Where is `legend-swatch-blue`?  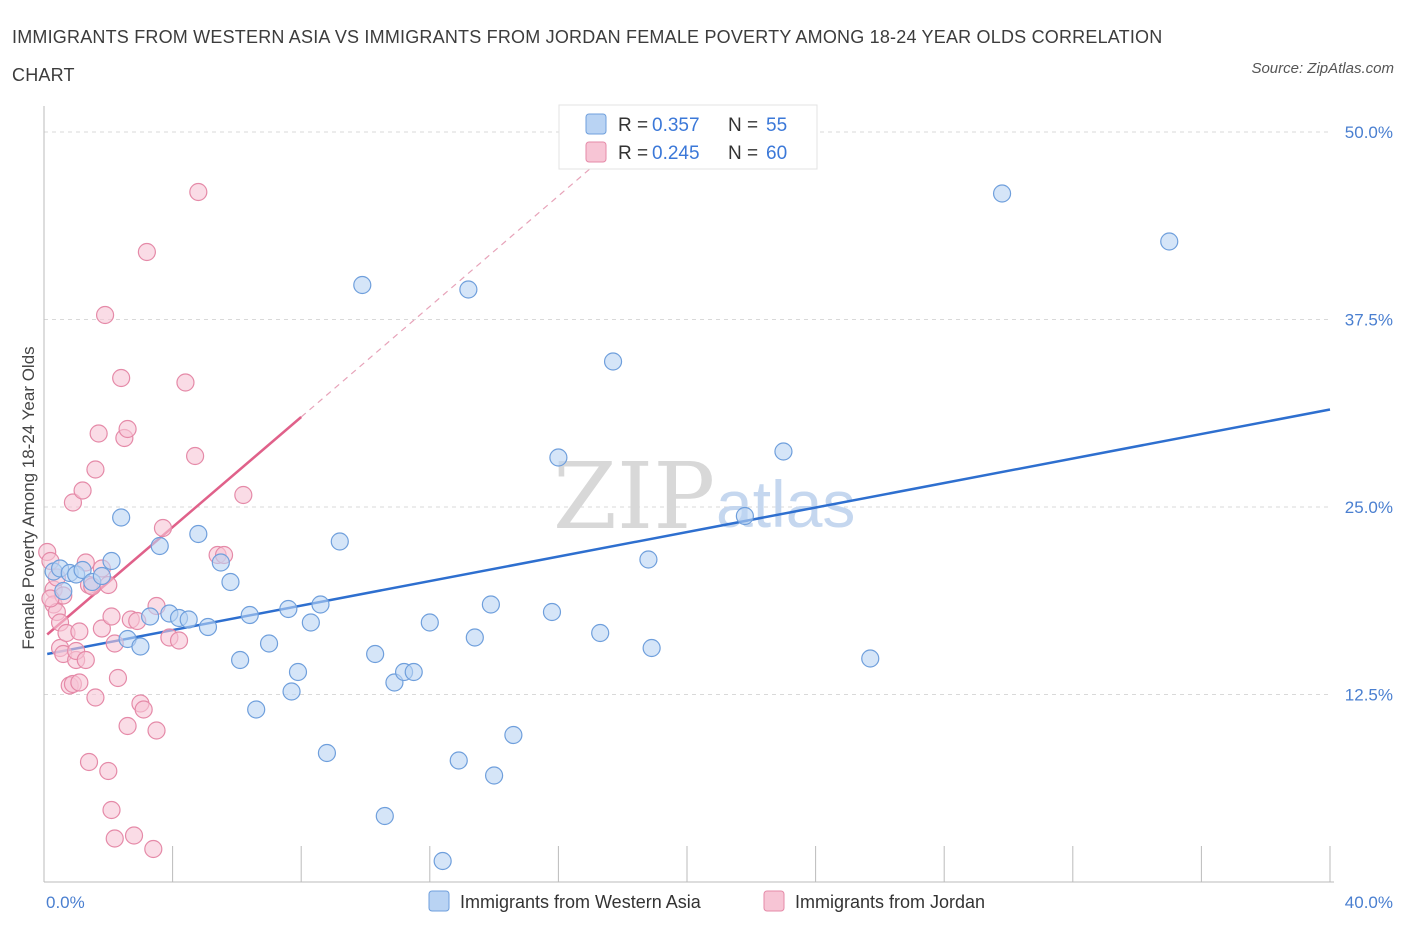
legend-swatch-blue is located at coordinates (596, 124).